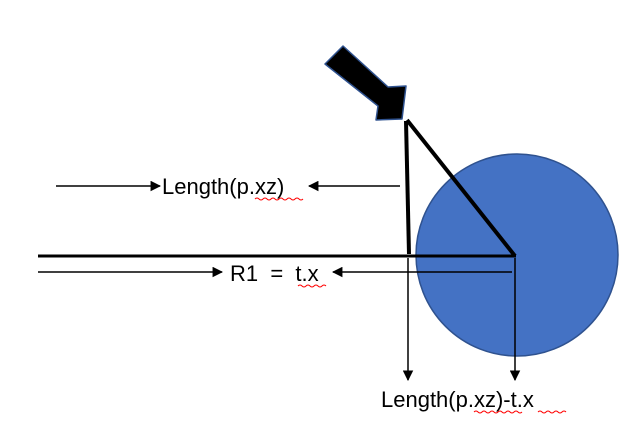  Describe the element at coordinates (312, 286) in the screenshot. I see `spellcheck-underline-r1` at that location.